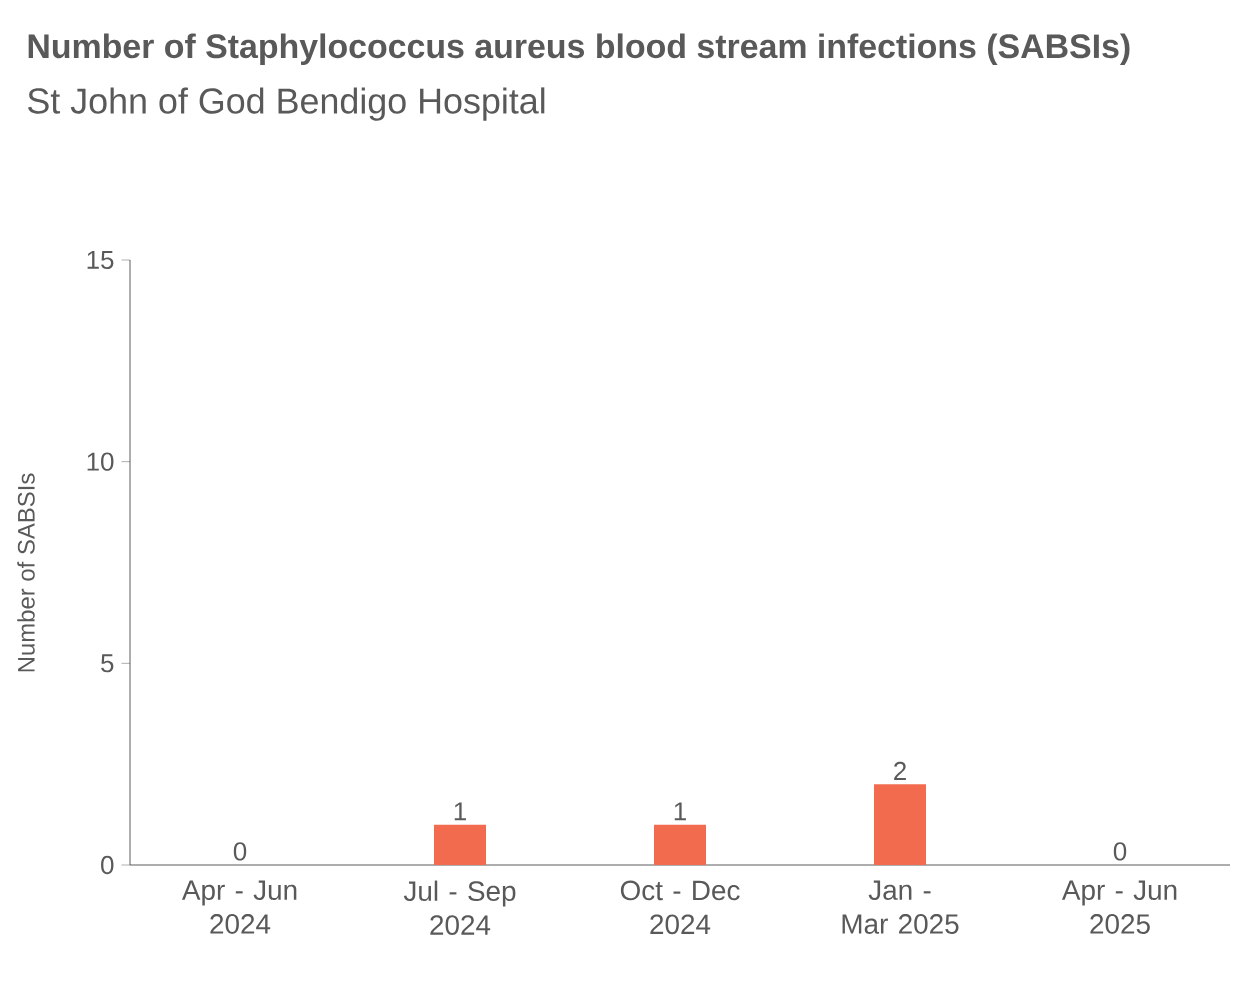 This screenshot has width=1260, height=981. Describe the element at coordinates (680, 907) in the screenshot. I see `x-tick-label: Oct - Dec 2024` at that location.